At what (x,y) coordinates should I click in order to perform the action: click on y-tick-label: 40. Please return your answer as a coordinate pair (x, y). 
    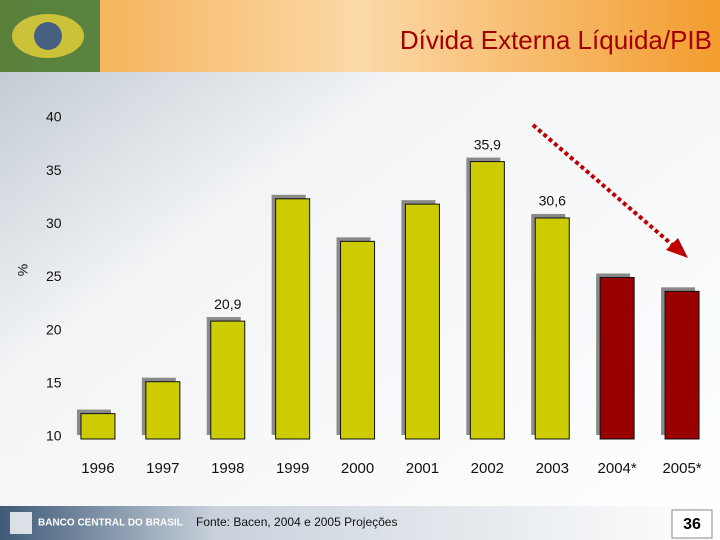
    Looking at the image, I should click on (54, 117).